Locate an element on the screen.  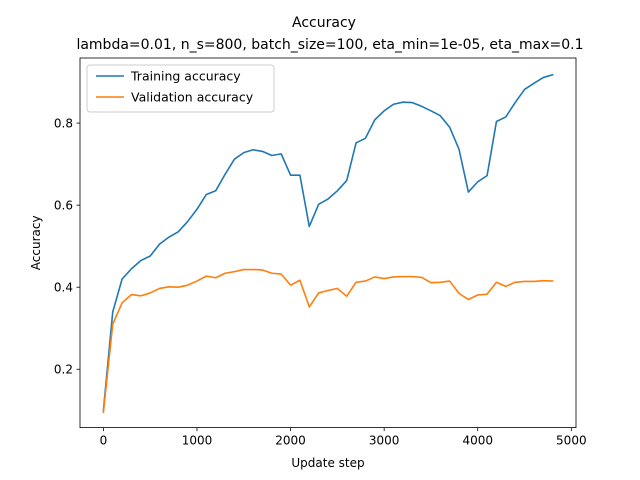
x-axis-label: Update step is located at coordinates (327, 463).